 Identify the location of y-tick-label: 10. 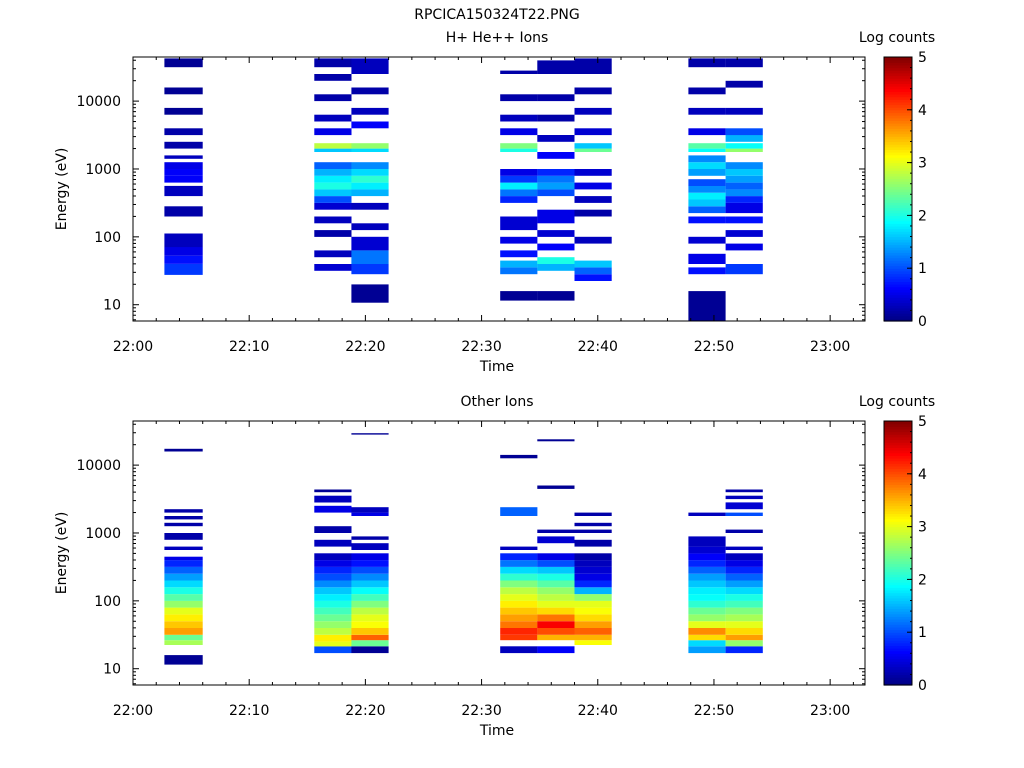
(112, 306).